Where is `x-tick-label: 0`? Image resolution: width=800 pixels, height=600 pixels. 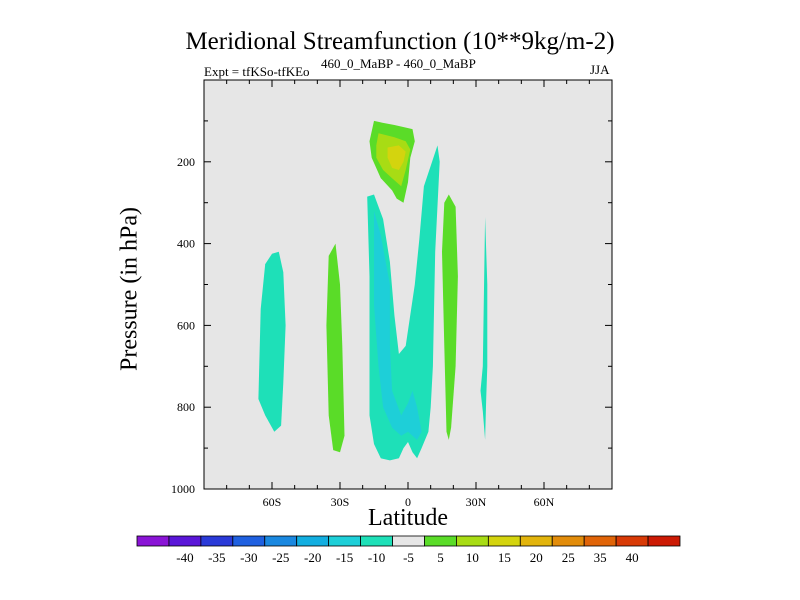
x-tick-label: 0 is located at coordinates (408, 502).